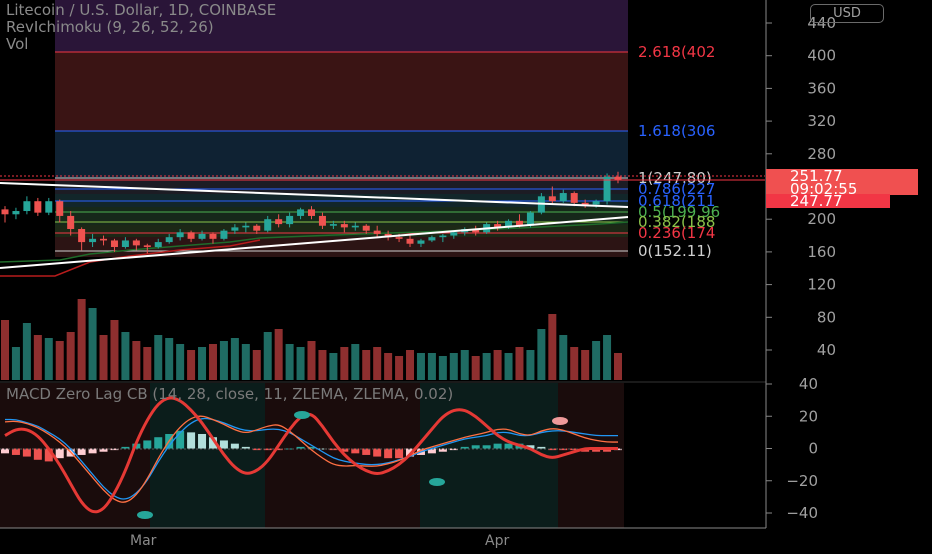 This screenshot has width=932, height=554. Describe the element at coordinates (110, 27) in the screenshot. I see `indicator-label: RevIchimoku (9, 26, 52, 26)` at that location.